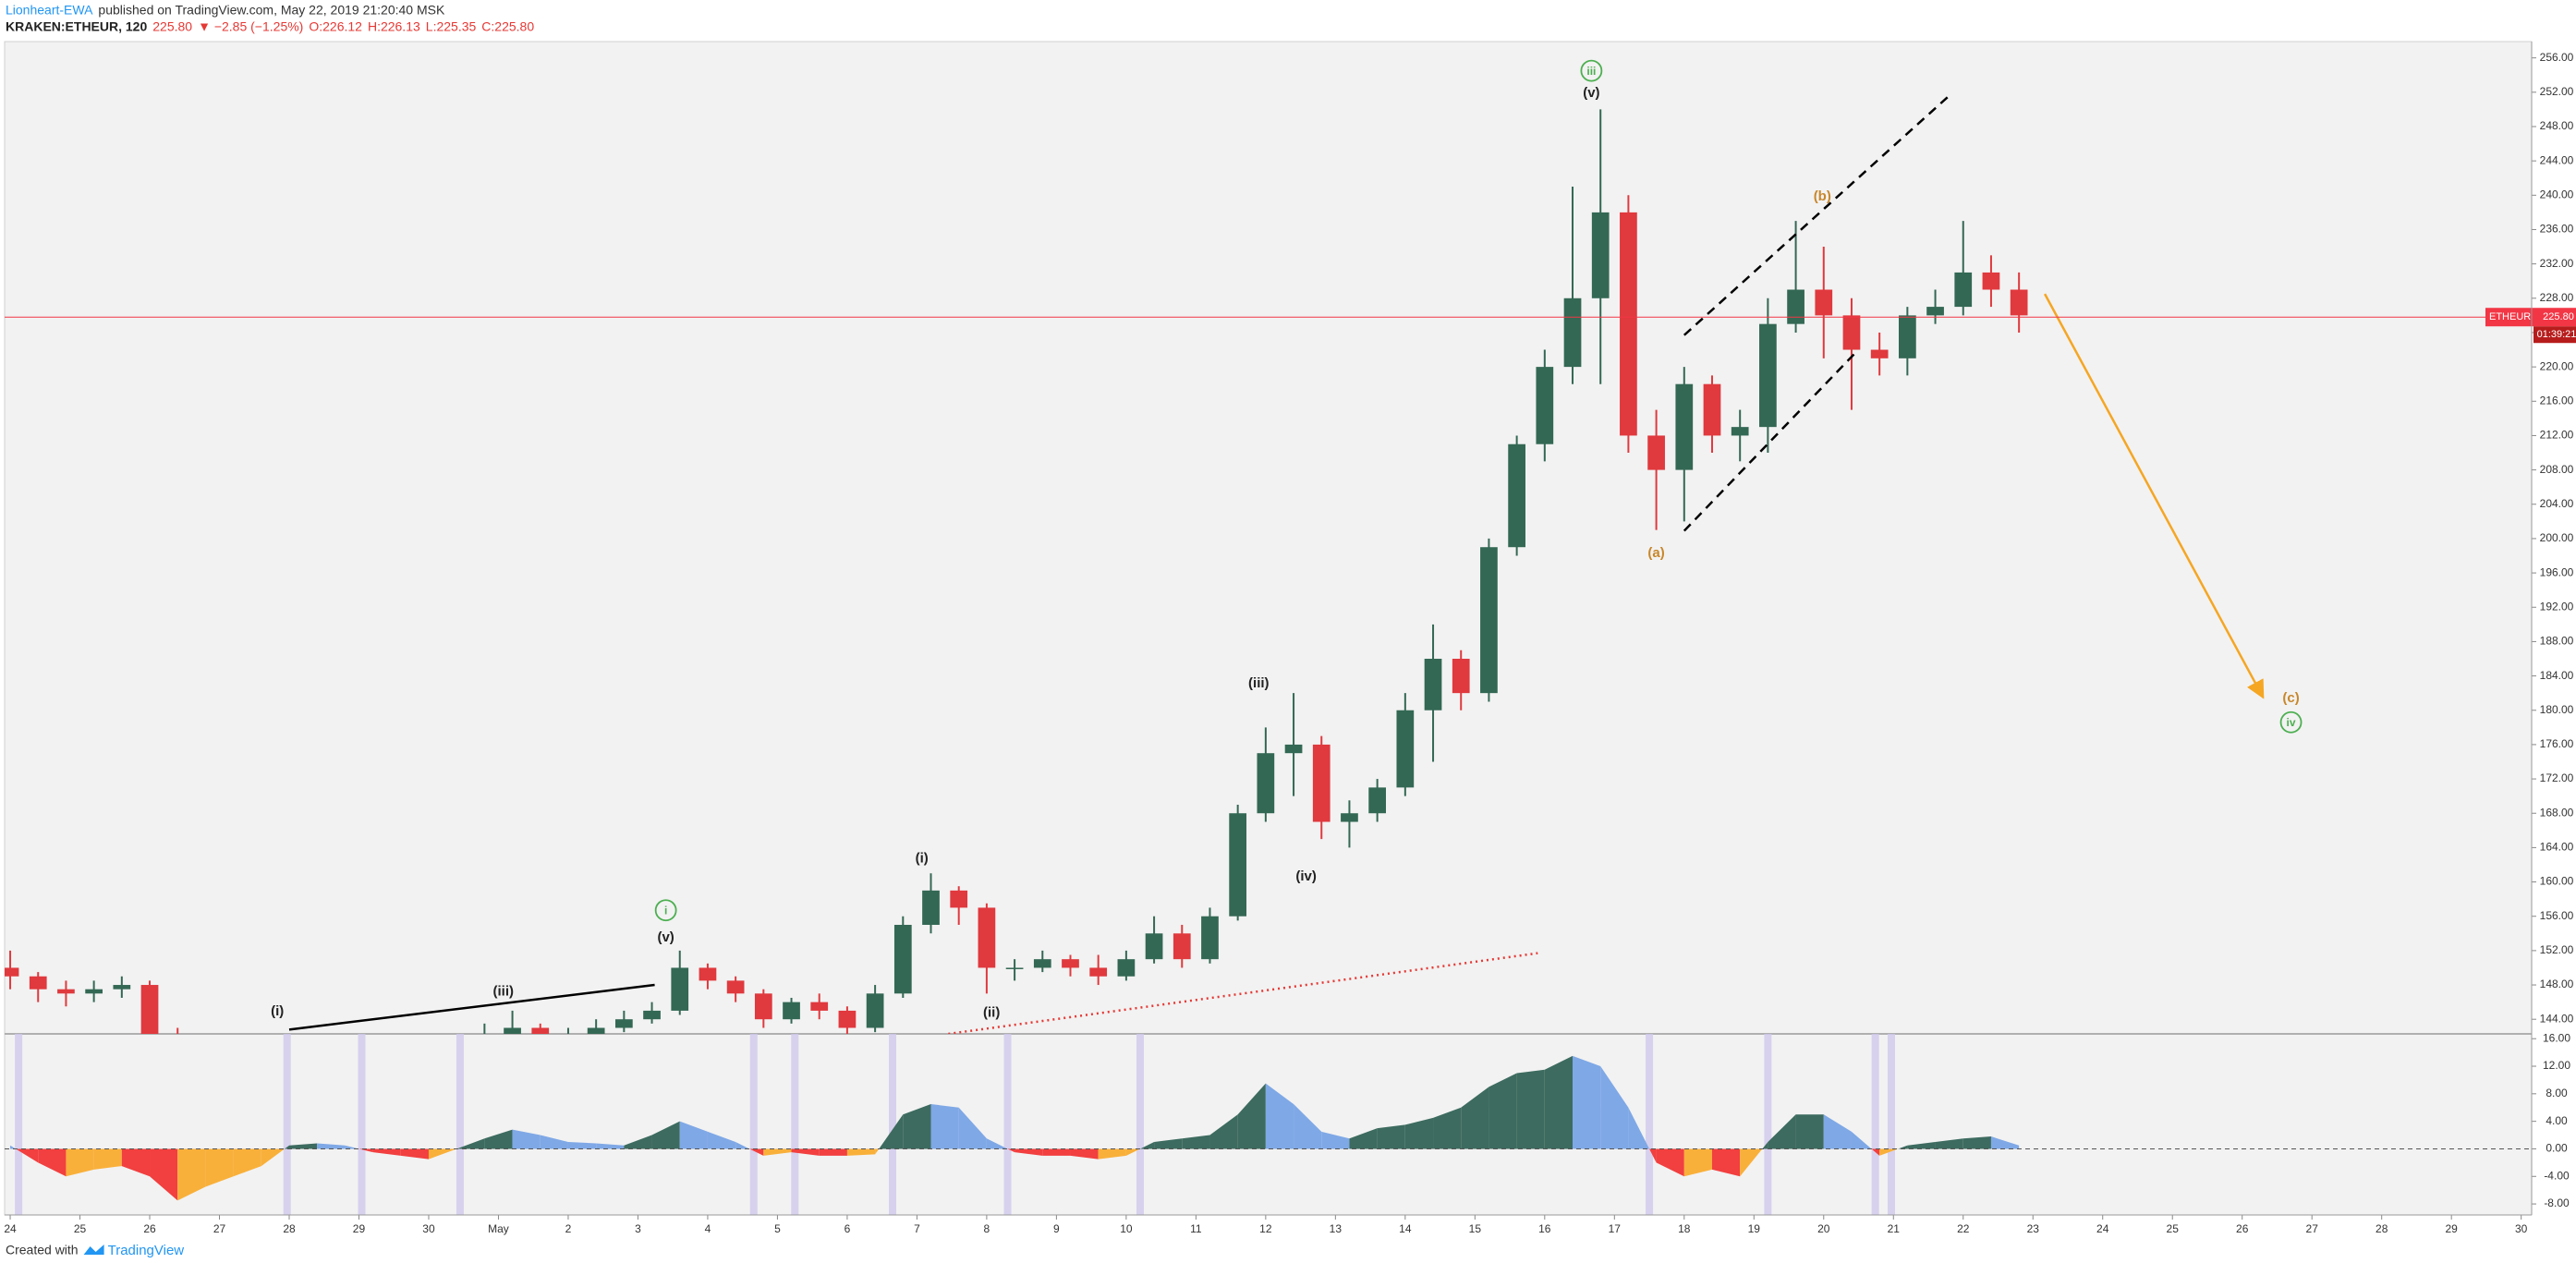  Describe the element at coordinates (1268, 1124) in the screenshot. I see `oscillator-pane` at that location.